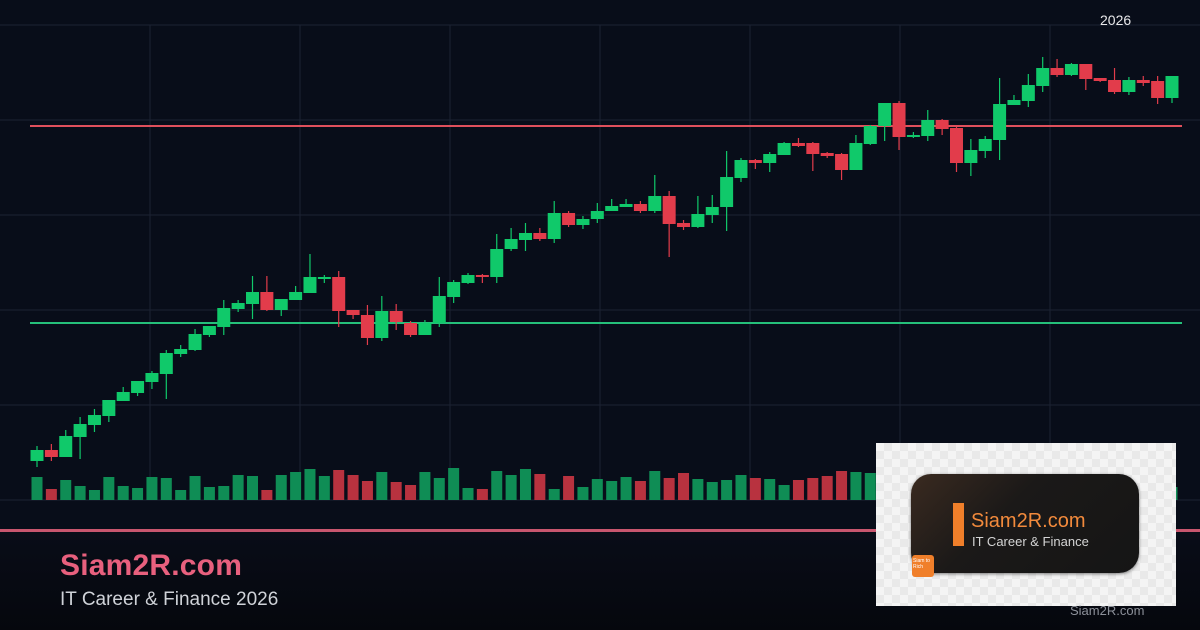  What do you see at coordinates (1116, 20) in the screenshot?
I see `year-label: 2026` at bounding box center [1116, 20].